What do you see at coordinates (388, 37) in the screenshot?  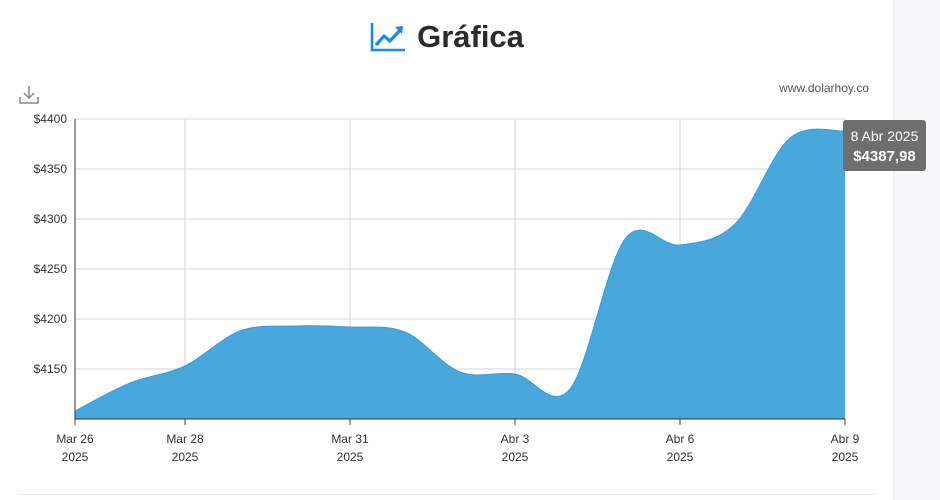 I see `trending-up-icon` at bounding box center [388, 37].